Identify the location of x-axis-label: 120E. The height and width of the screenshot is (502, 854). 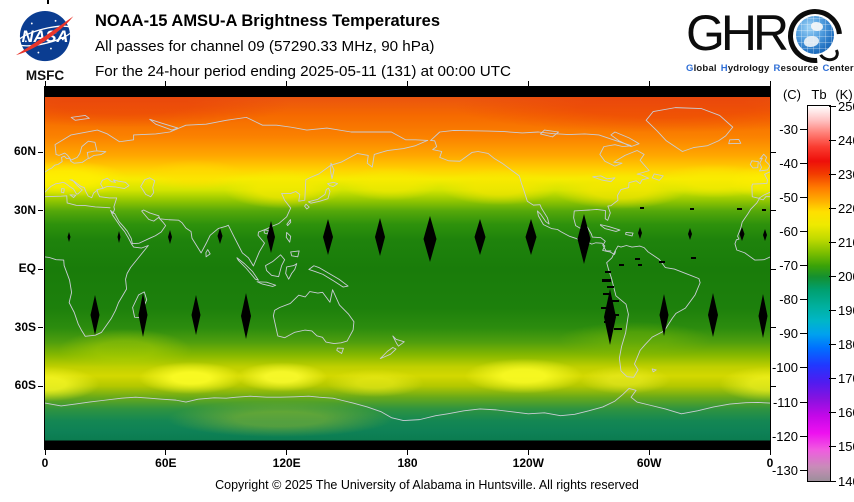
(286, 463).